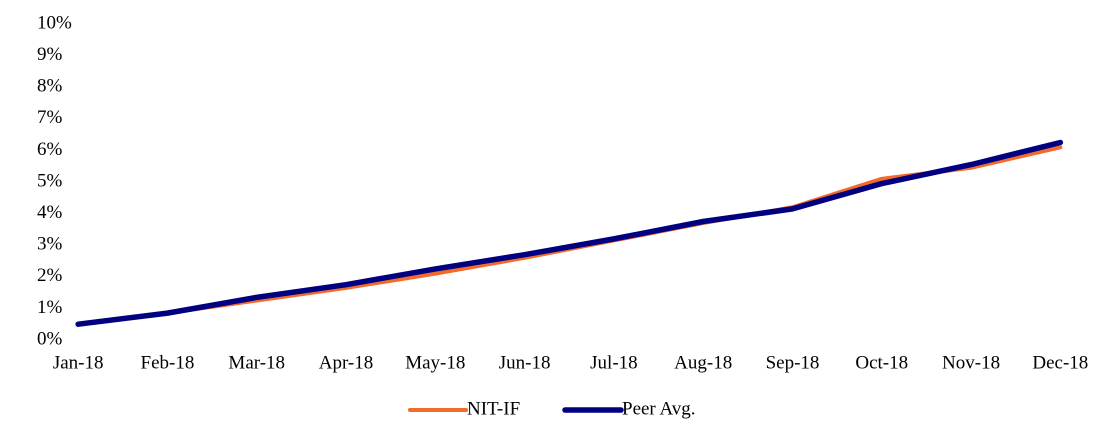 The image size is (1120, 426). Describe the element at coordinates (435, 362) in the screenshot. I see `x-tick-label: May-18` at that location.